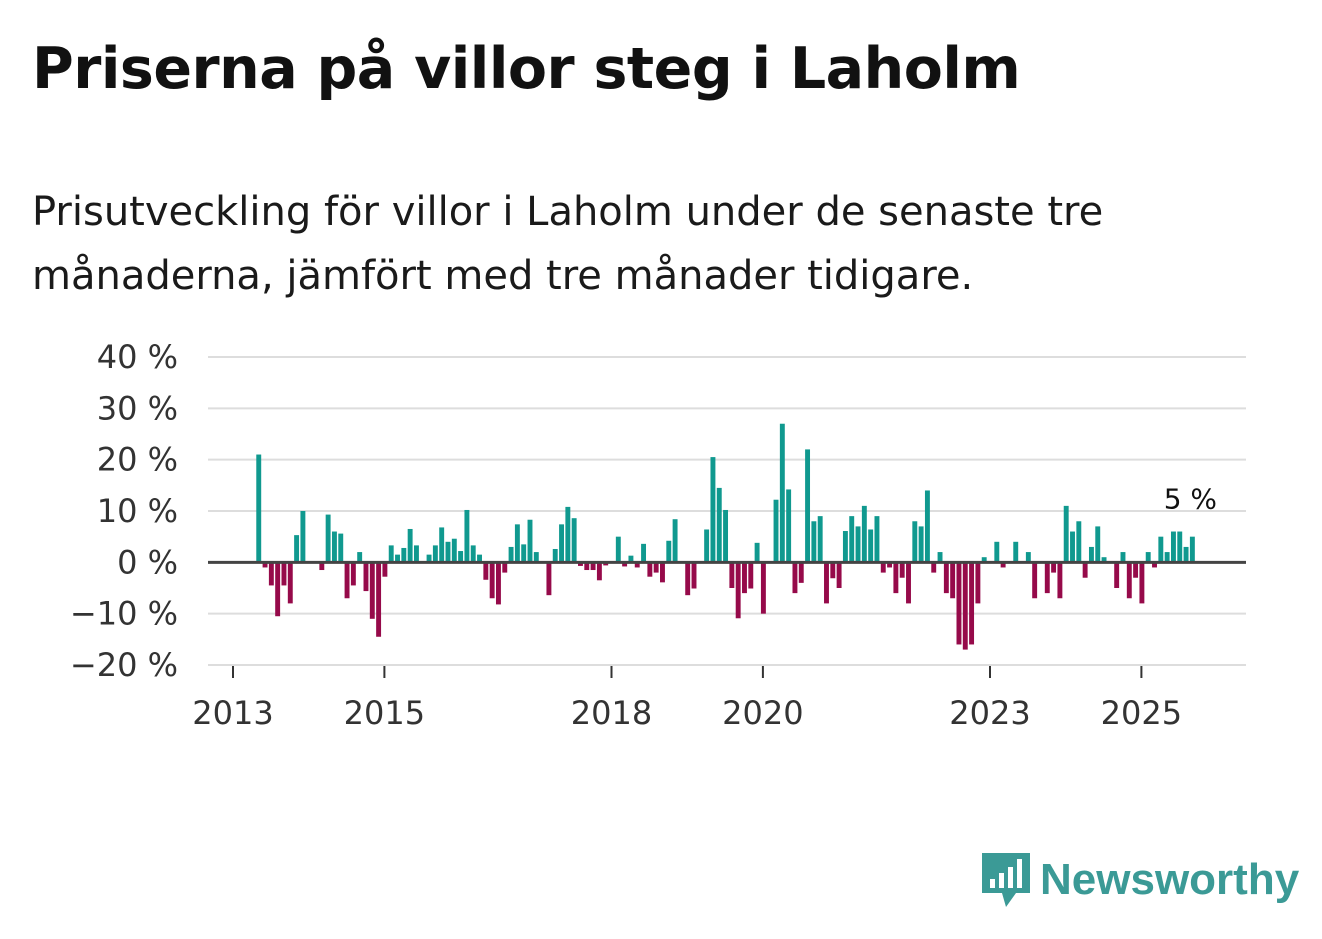  What do you see at coordinates (526, 69) in the screenshot?
I see `page-title: Priserna på villor steg i Laholm` at bounding box center [526, 69].